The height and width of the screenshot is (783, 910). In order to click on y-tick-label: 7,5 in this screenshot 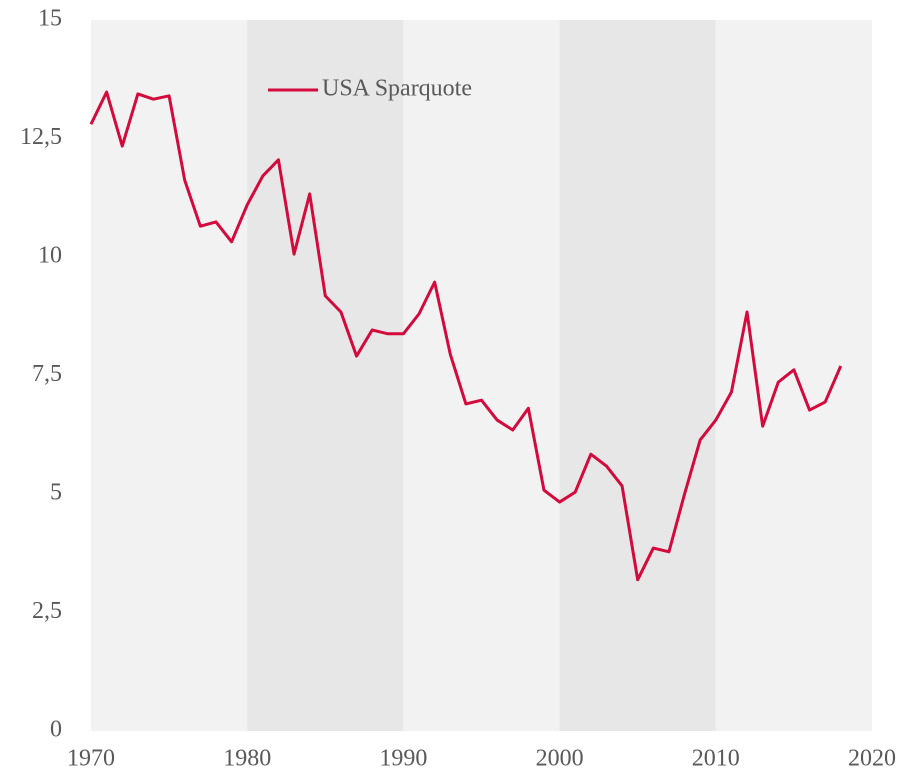, I will do `click(47, 374)`.